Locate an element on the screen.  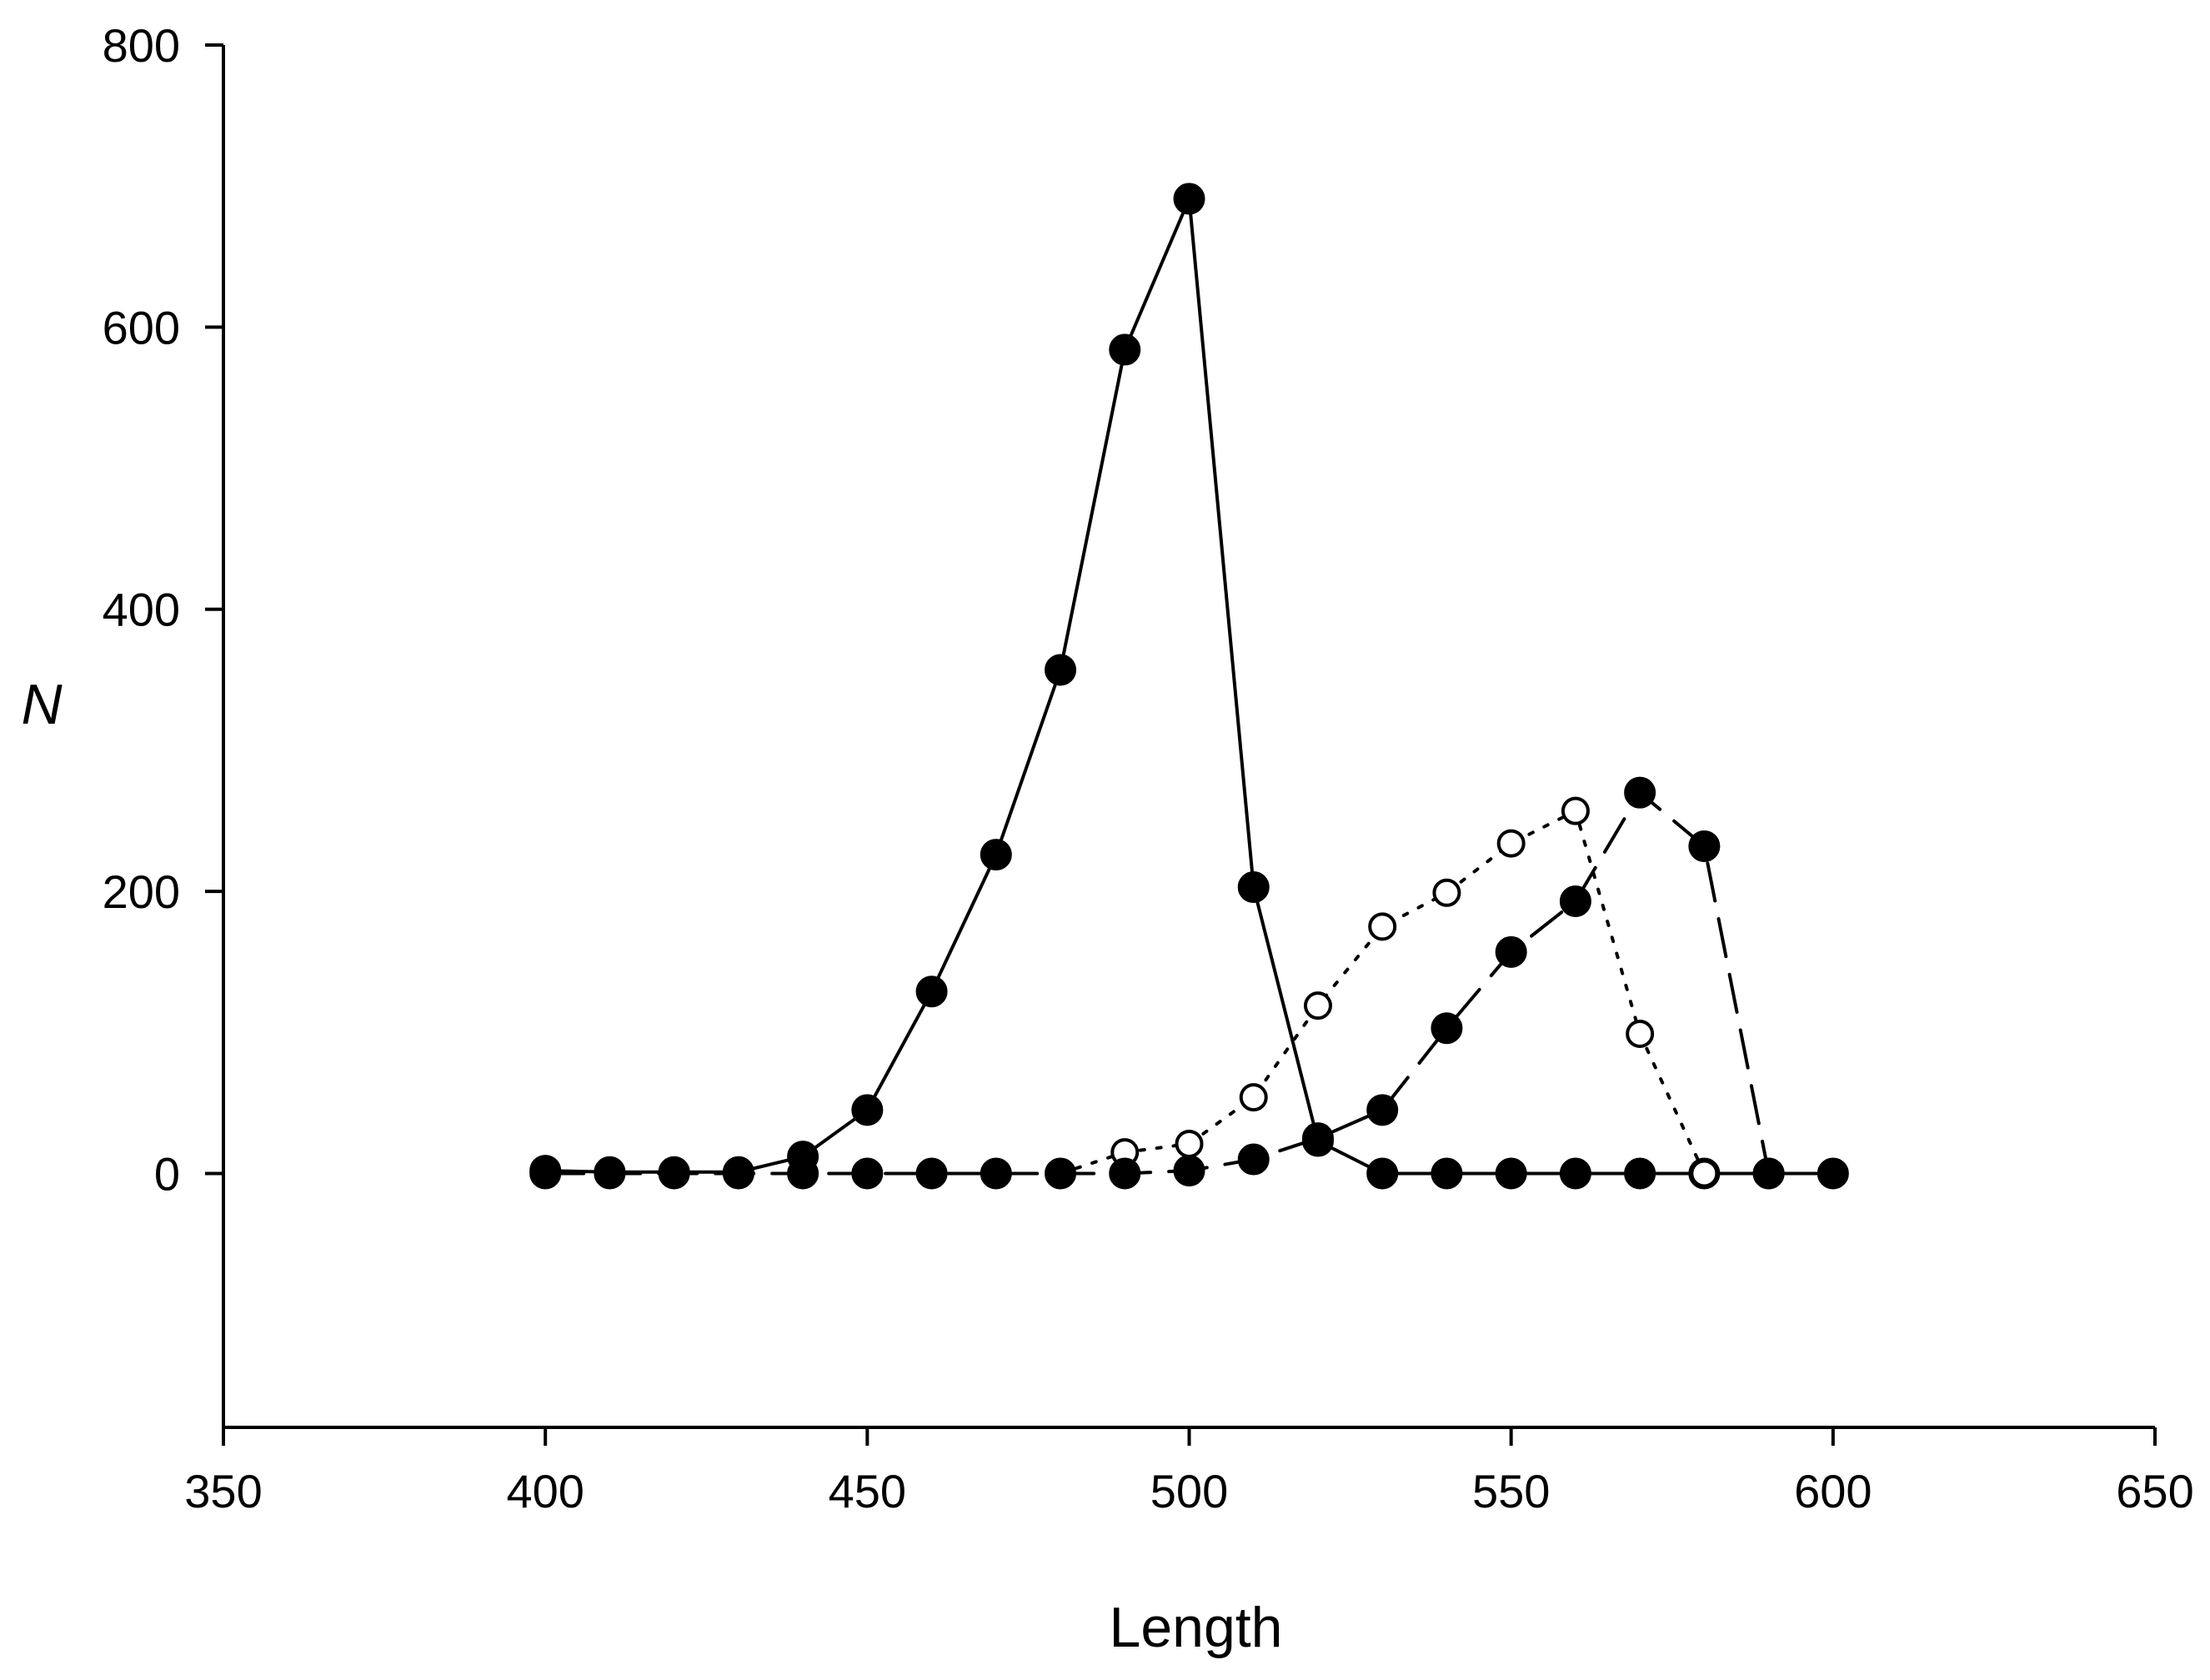
y-tick-label: 600 is located at coordinates (141, 327).